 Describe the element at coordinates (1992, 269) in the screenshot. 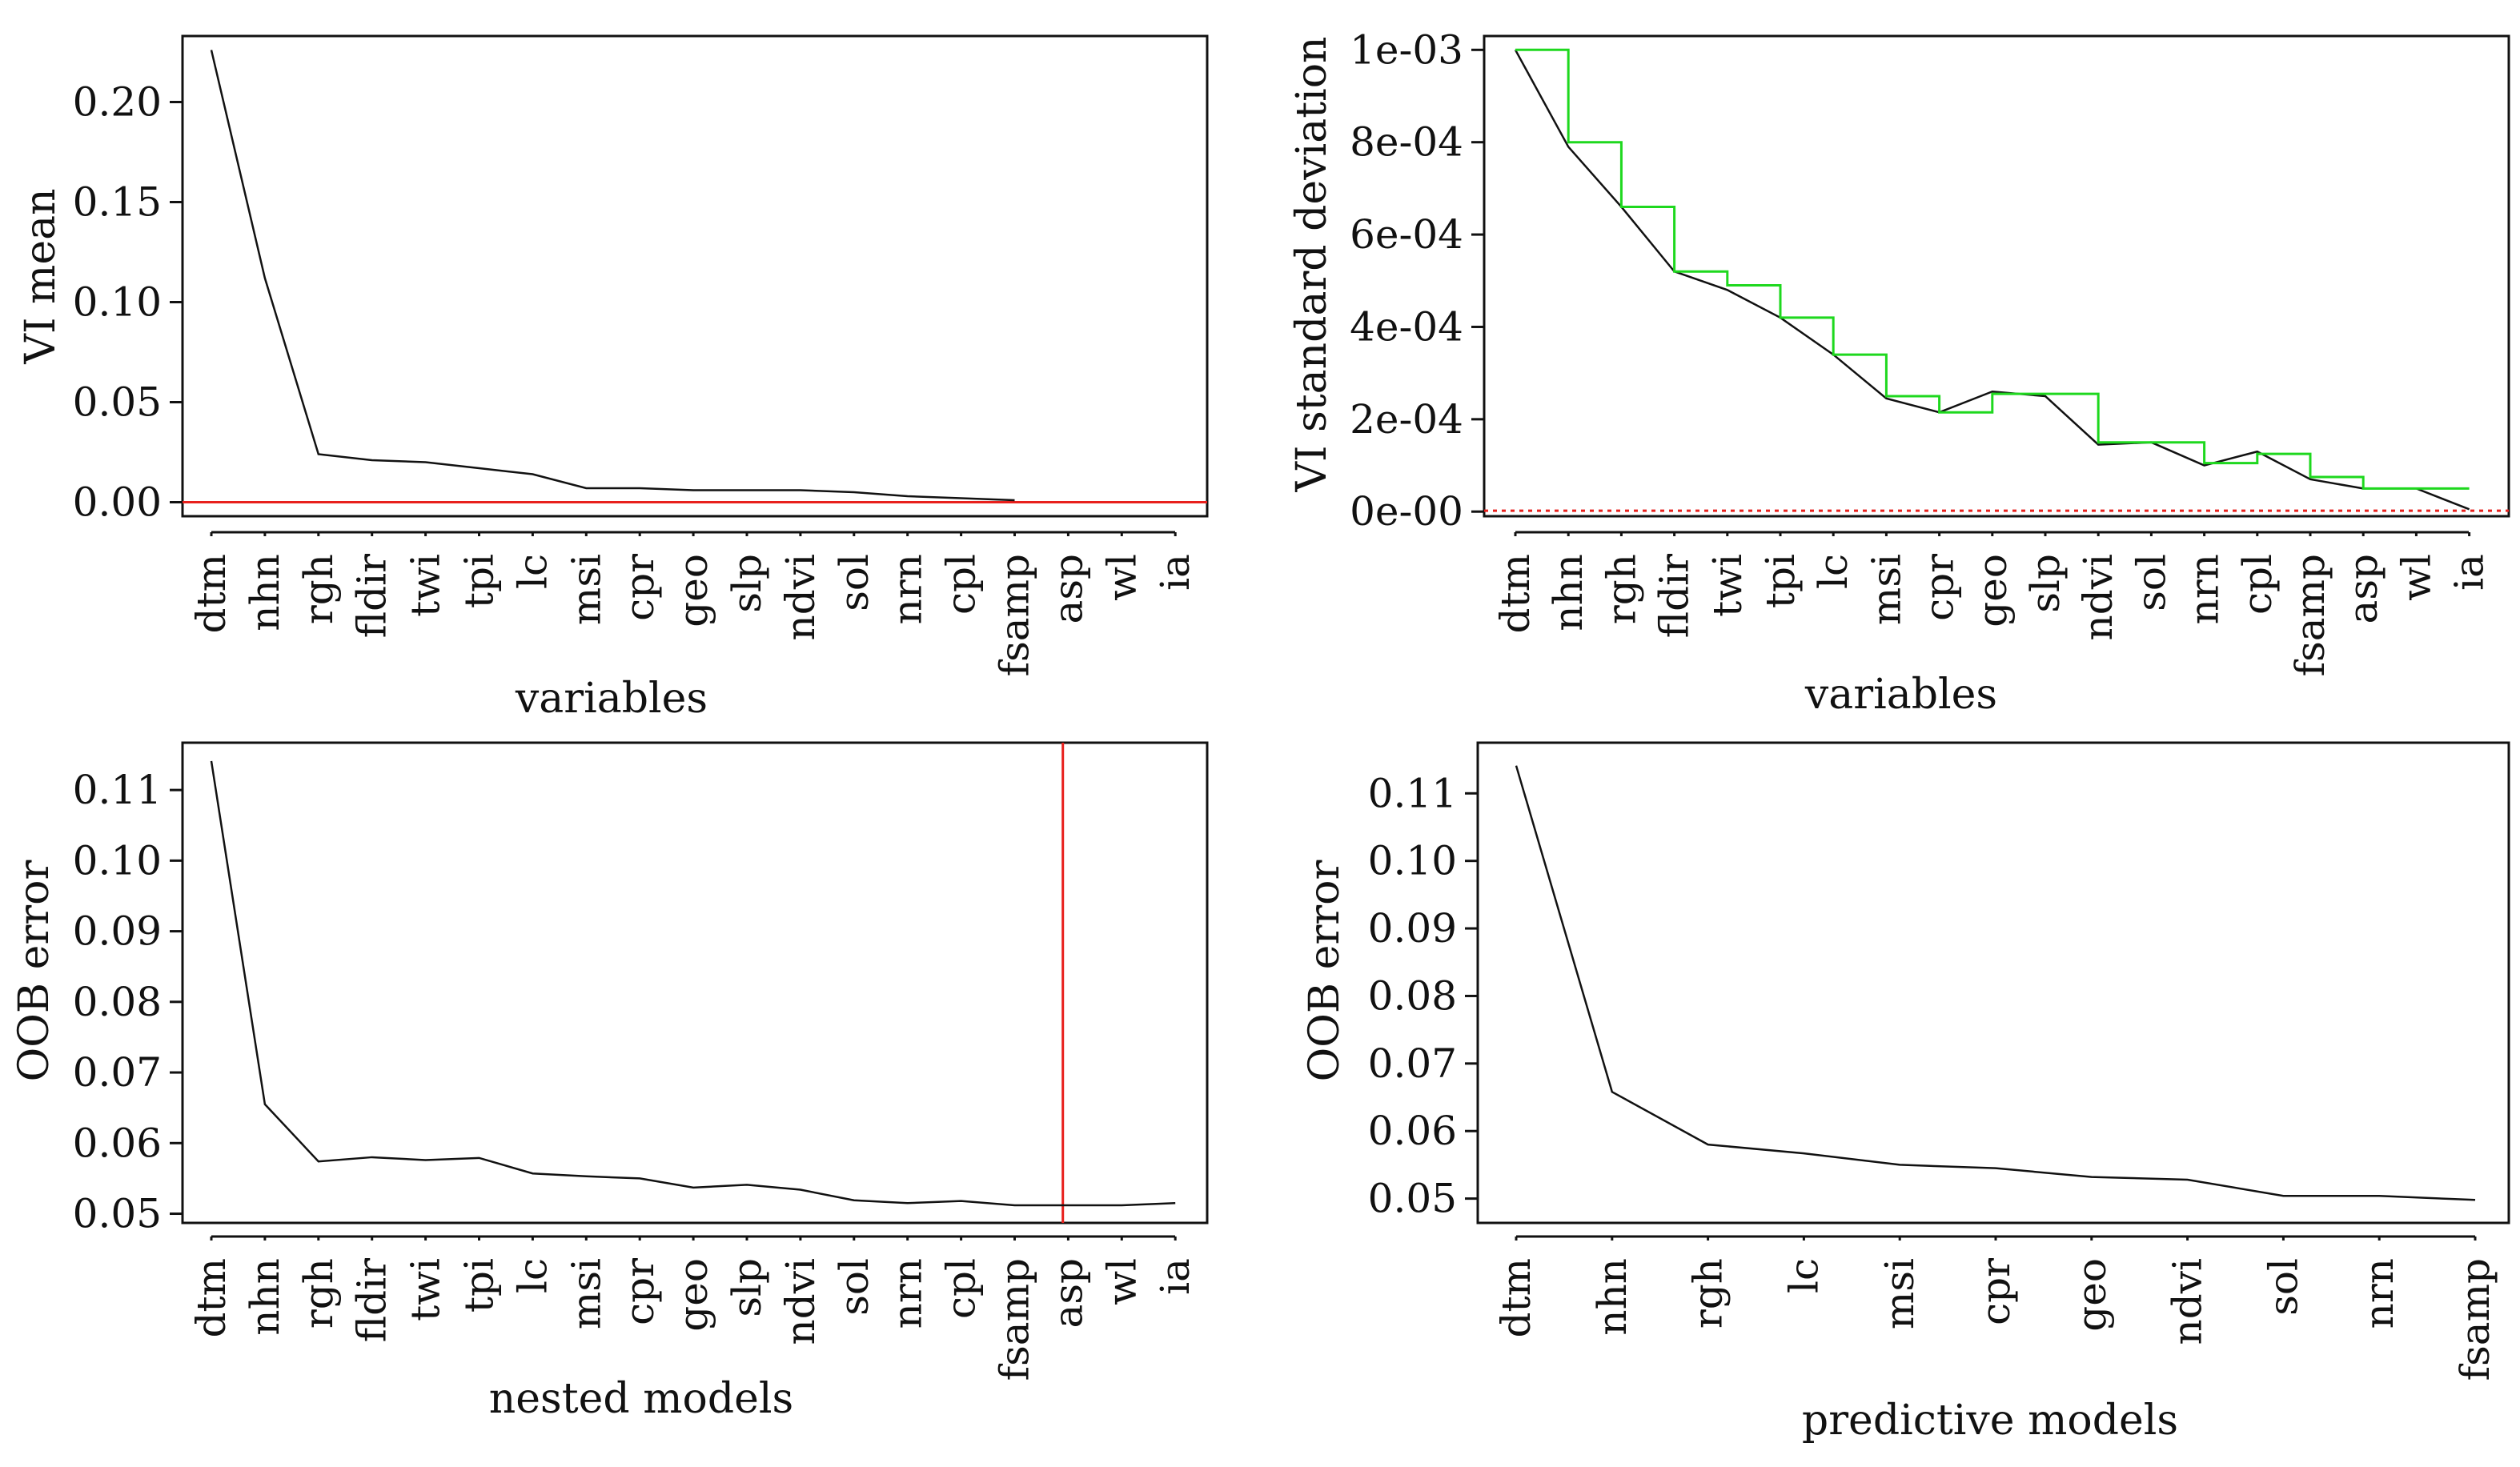

I see `threshold-step-line` at that location.